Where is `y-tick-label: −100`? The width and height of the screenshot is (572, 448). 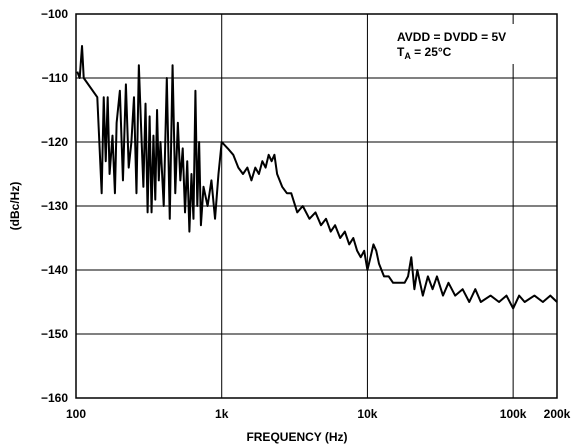 y-tick-label: −100 is located at coordinates (54, 14).